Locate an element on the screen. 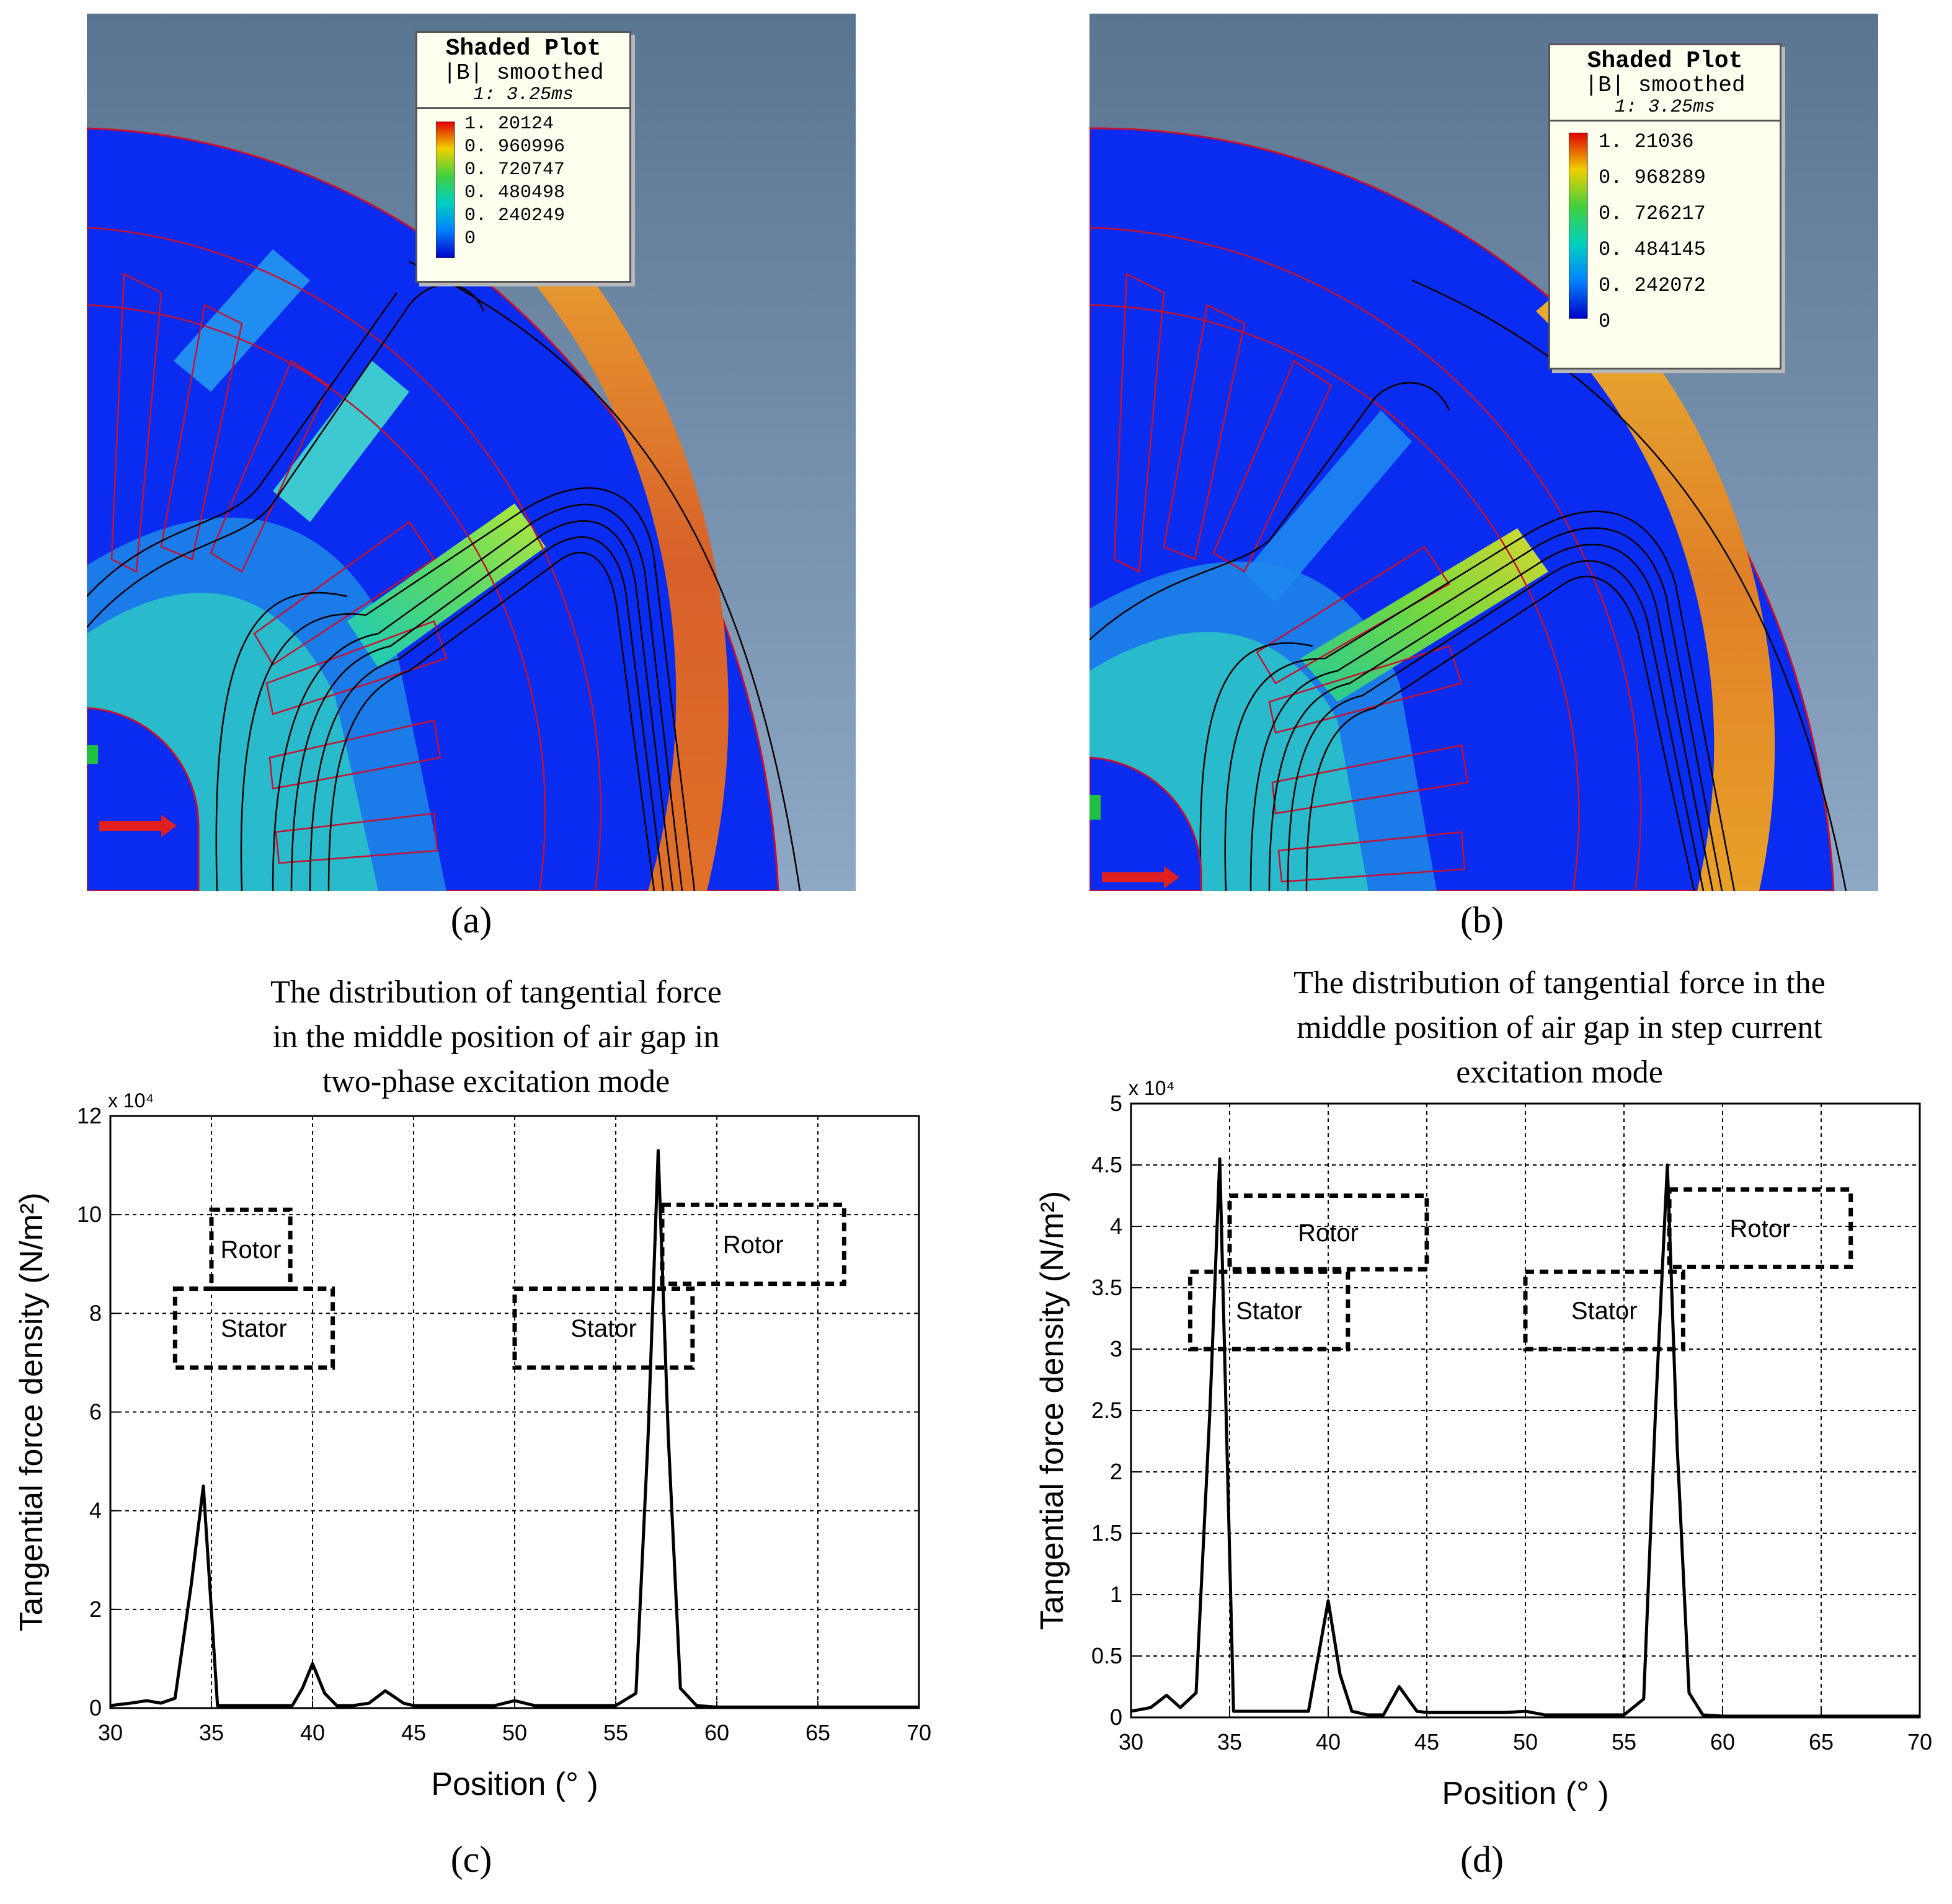 The height and width of the screenshot is (1904, 1952). y-tick-label: 1 is located at coordinates (1116, 1595).